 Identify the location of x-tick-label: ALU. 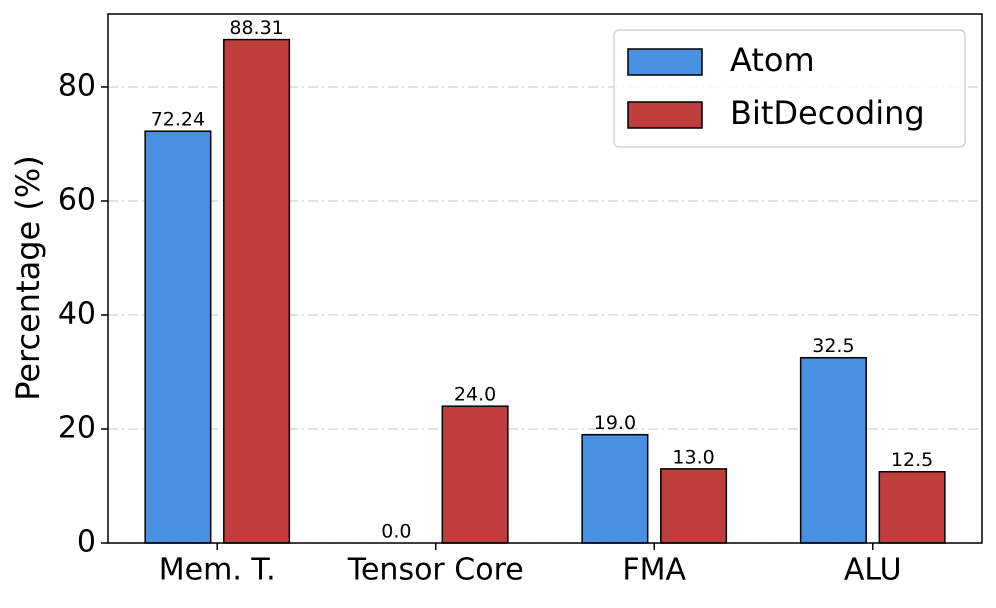
(873, 570).